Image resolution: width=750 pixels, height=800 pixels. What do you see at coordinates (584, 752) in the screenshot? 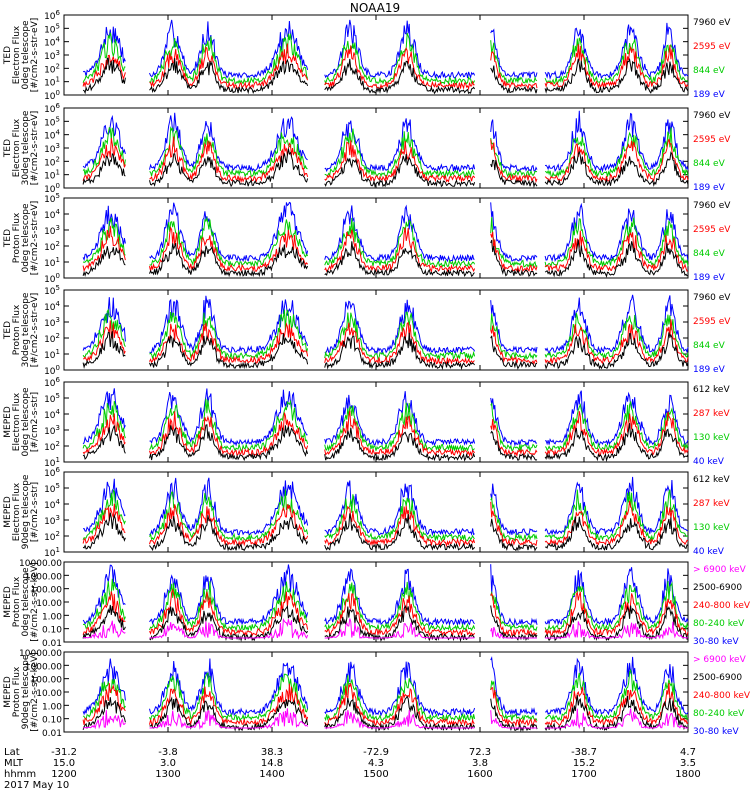
I see `x-tick-label-lat: -38.7` at bounding box center [584, 752].